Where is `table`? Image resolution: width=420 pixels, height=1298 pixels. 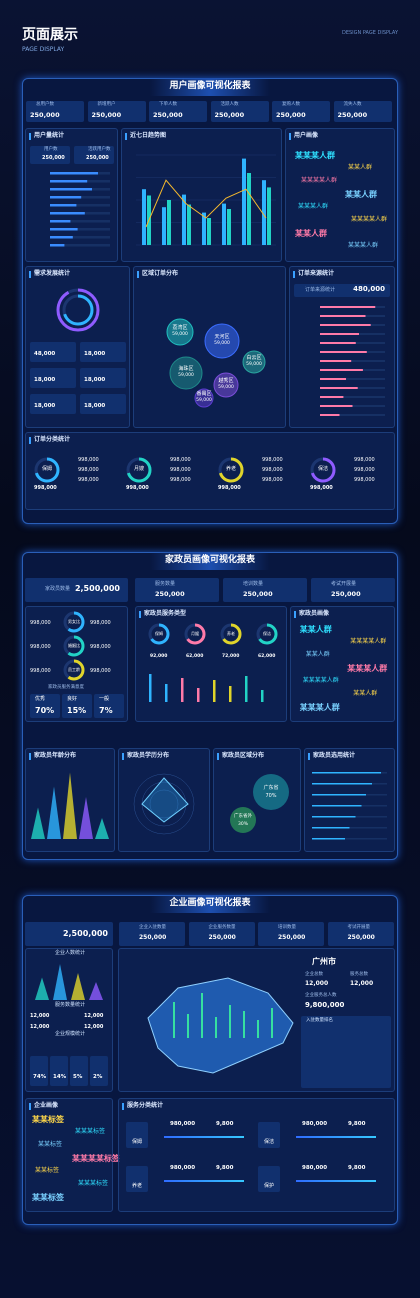
table is located at coordinates (346, 1052).